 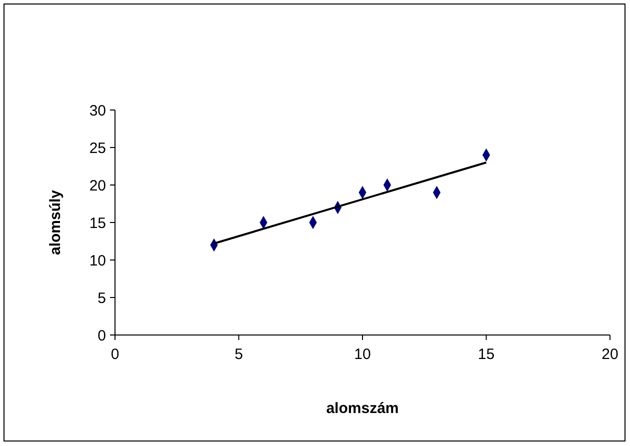 What do you see at coordinates (115, 354) in the screenshot?
I see `x-tick-label: 0` at bounding box center [115, 354].